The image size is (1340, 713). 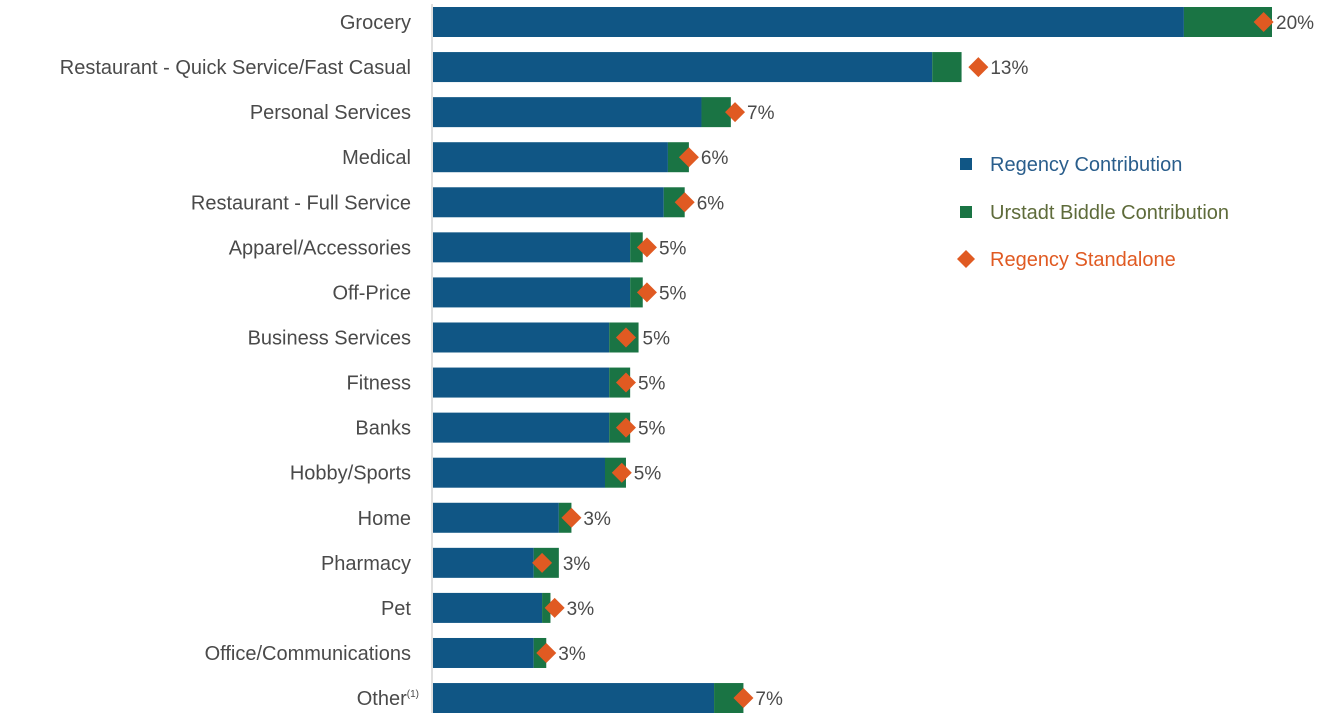 What do you see at coordinates (413, 694) in the screenshot?
I see `footnote-marker: (1)` at bounding box center [413, 694].